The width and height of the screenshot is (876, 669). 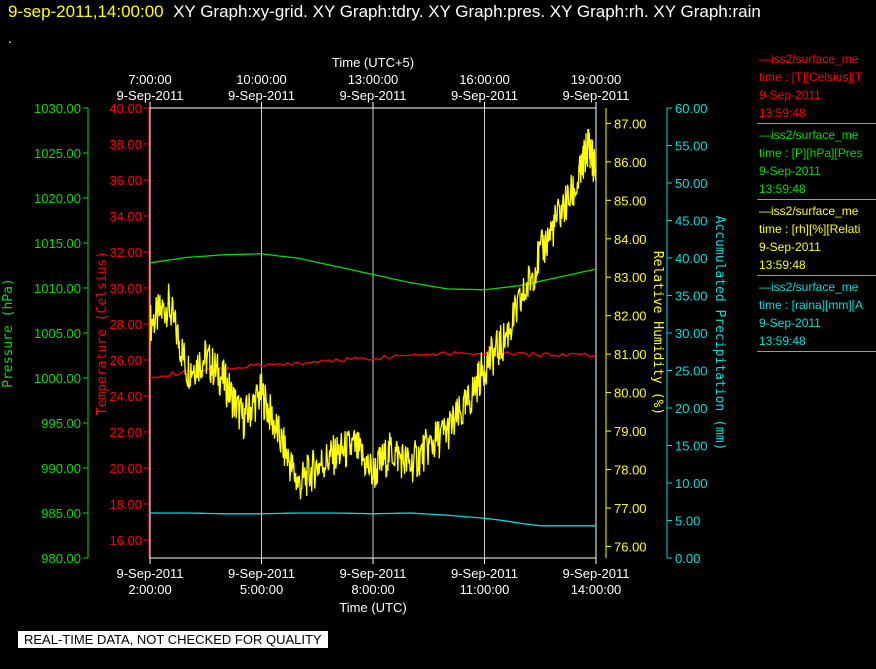 I want to click on y-tick-label: 45.00, so click(x=691, y=221).